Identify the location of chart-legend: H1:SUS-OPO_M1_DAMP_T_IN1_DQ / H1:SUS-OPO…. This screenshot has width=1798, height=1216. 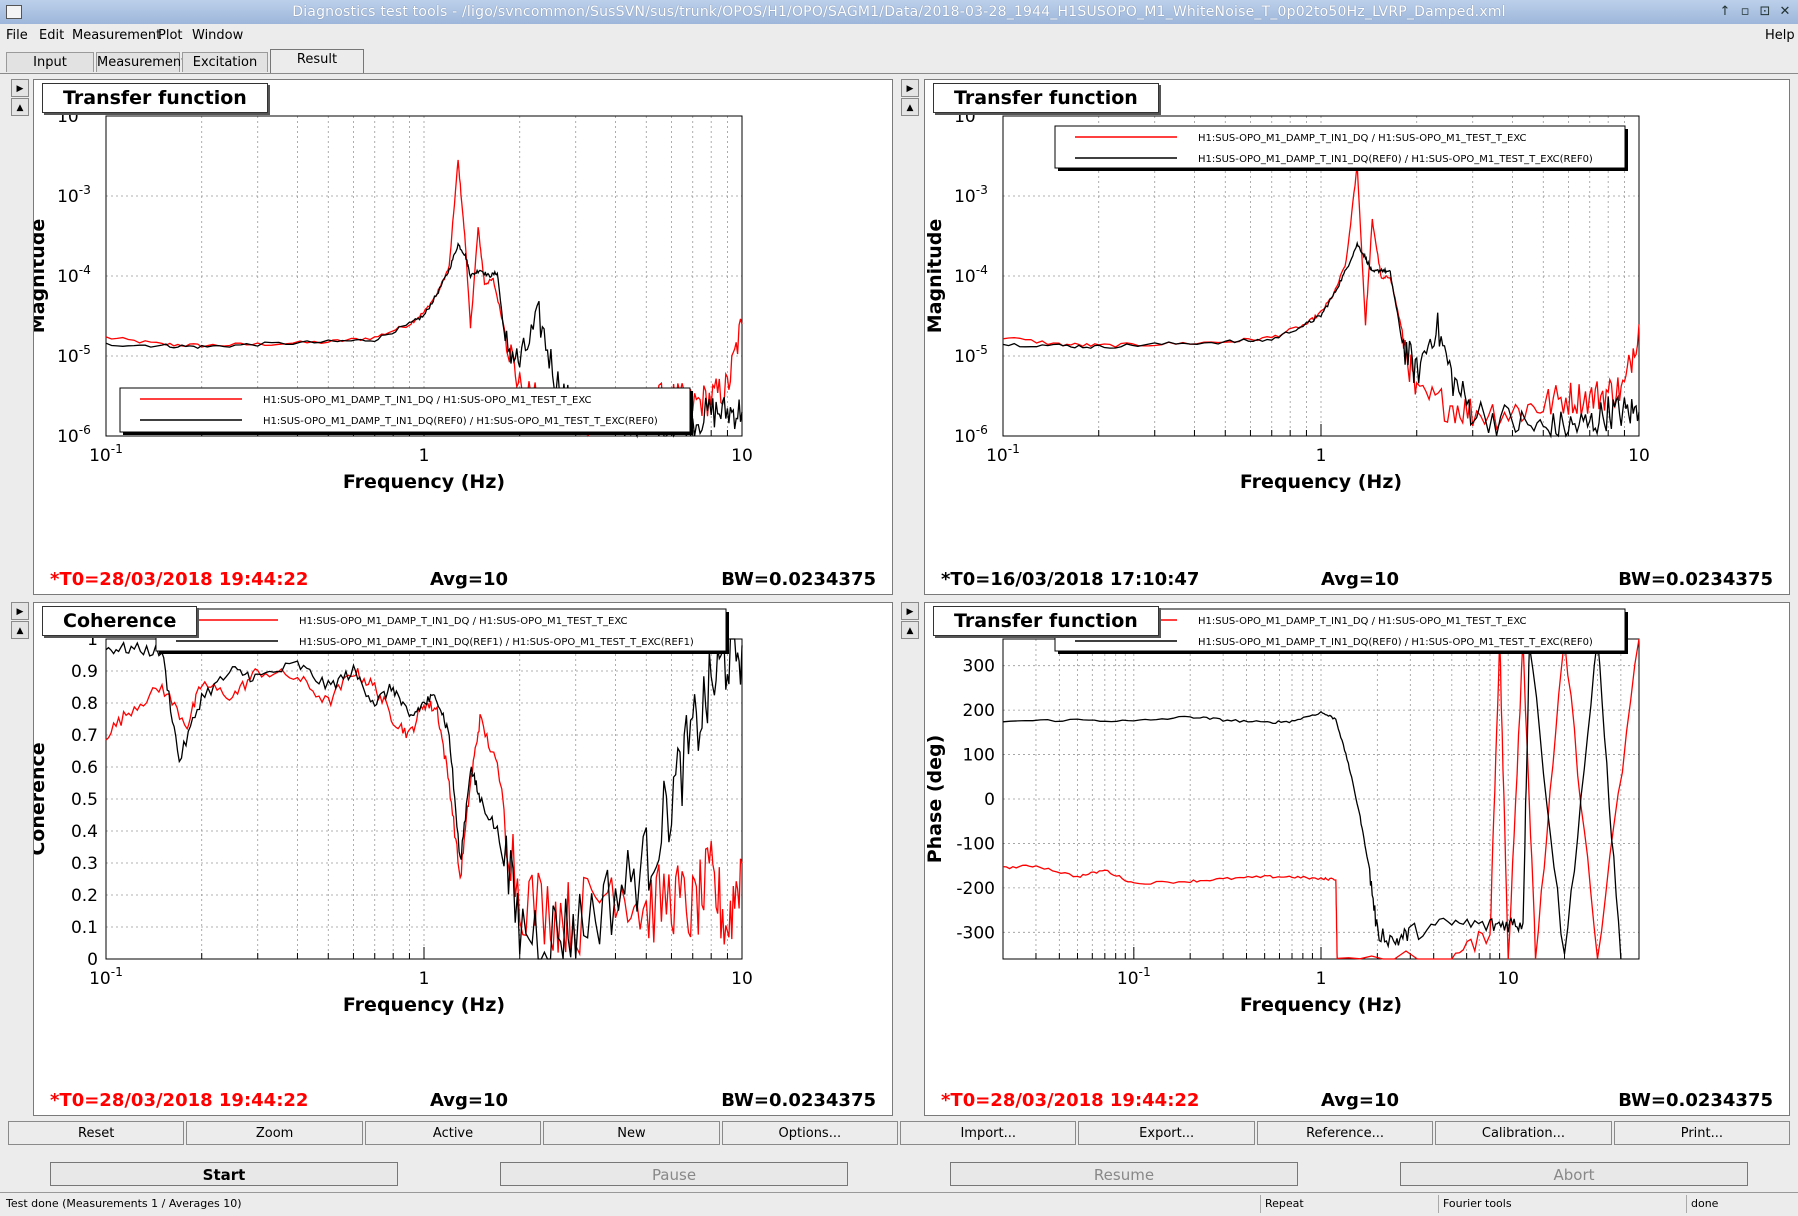
(406, 411).